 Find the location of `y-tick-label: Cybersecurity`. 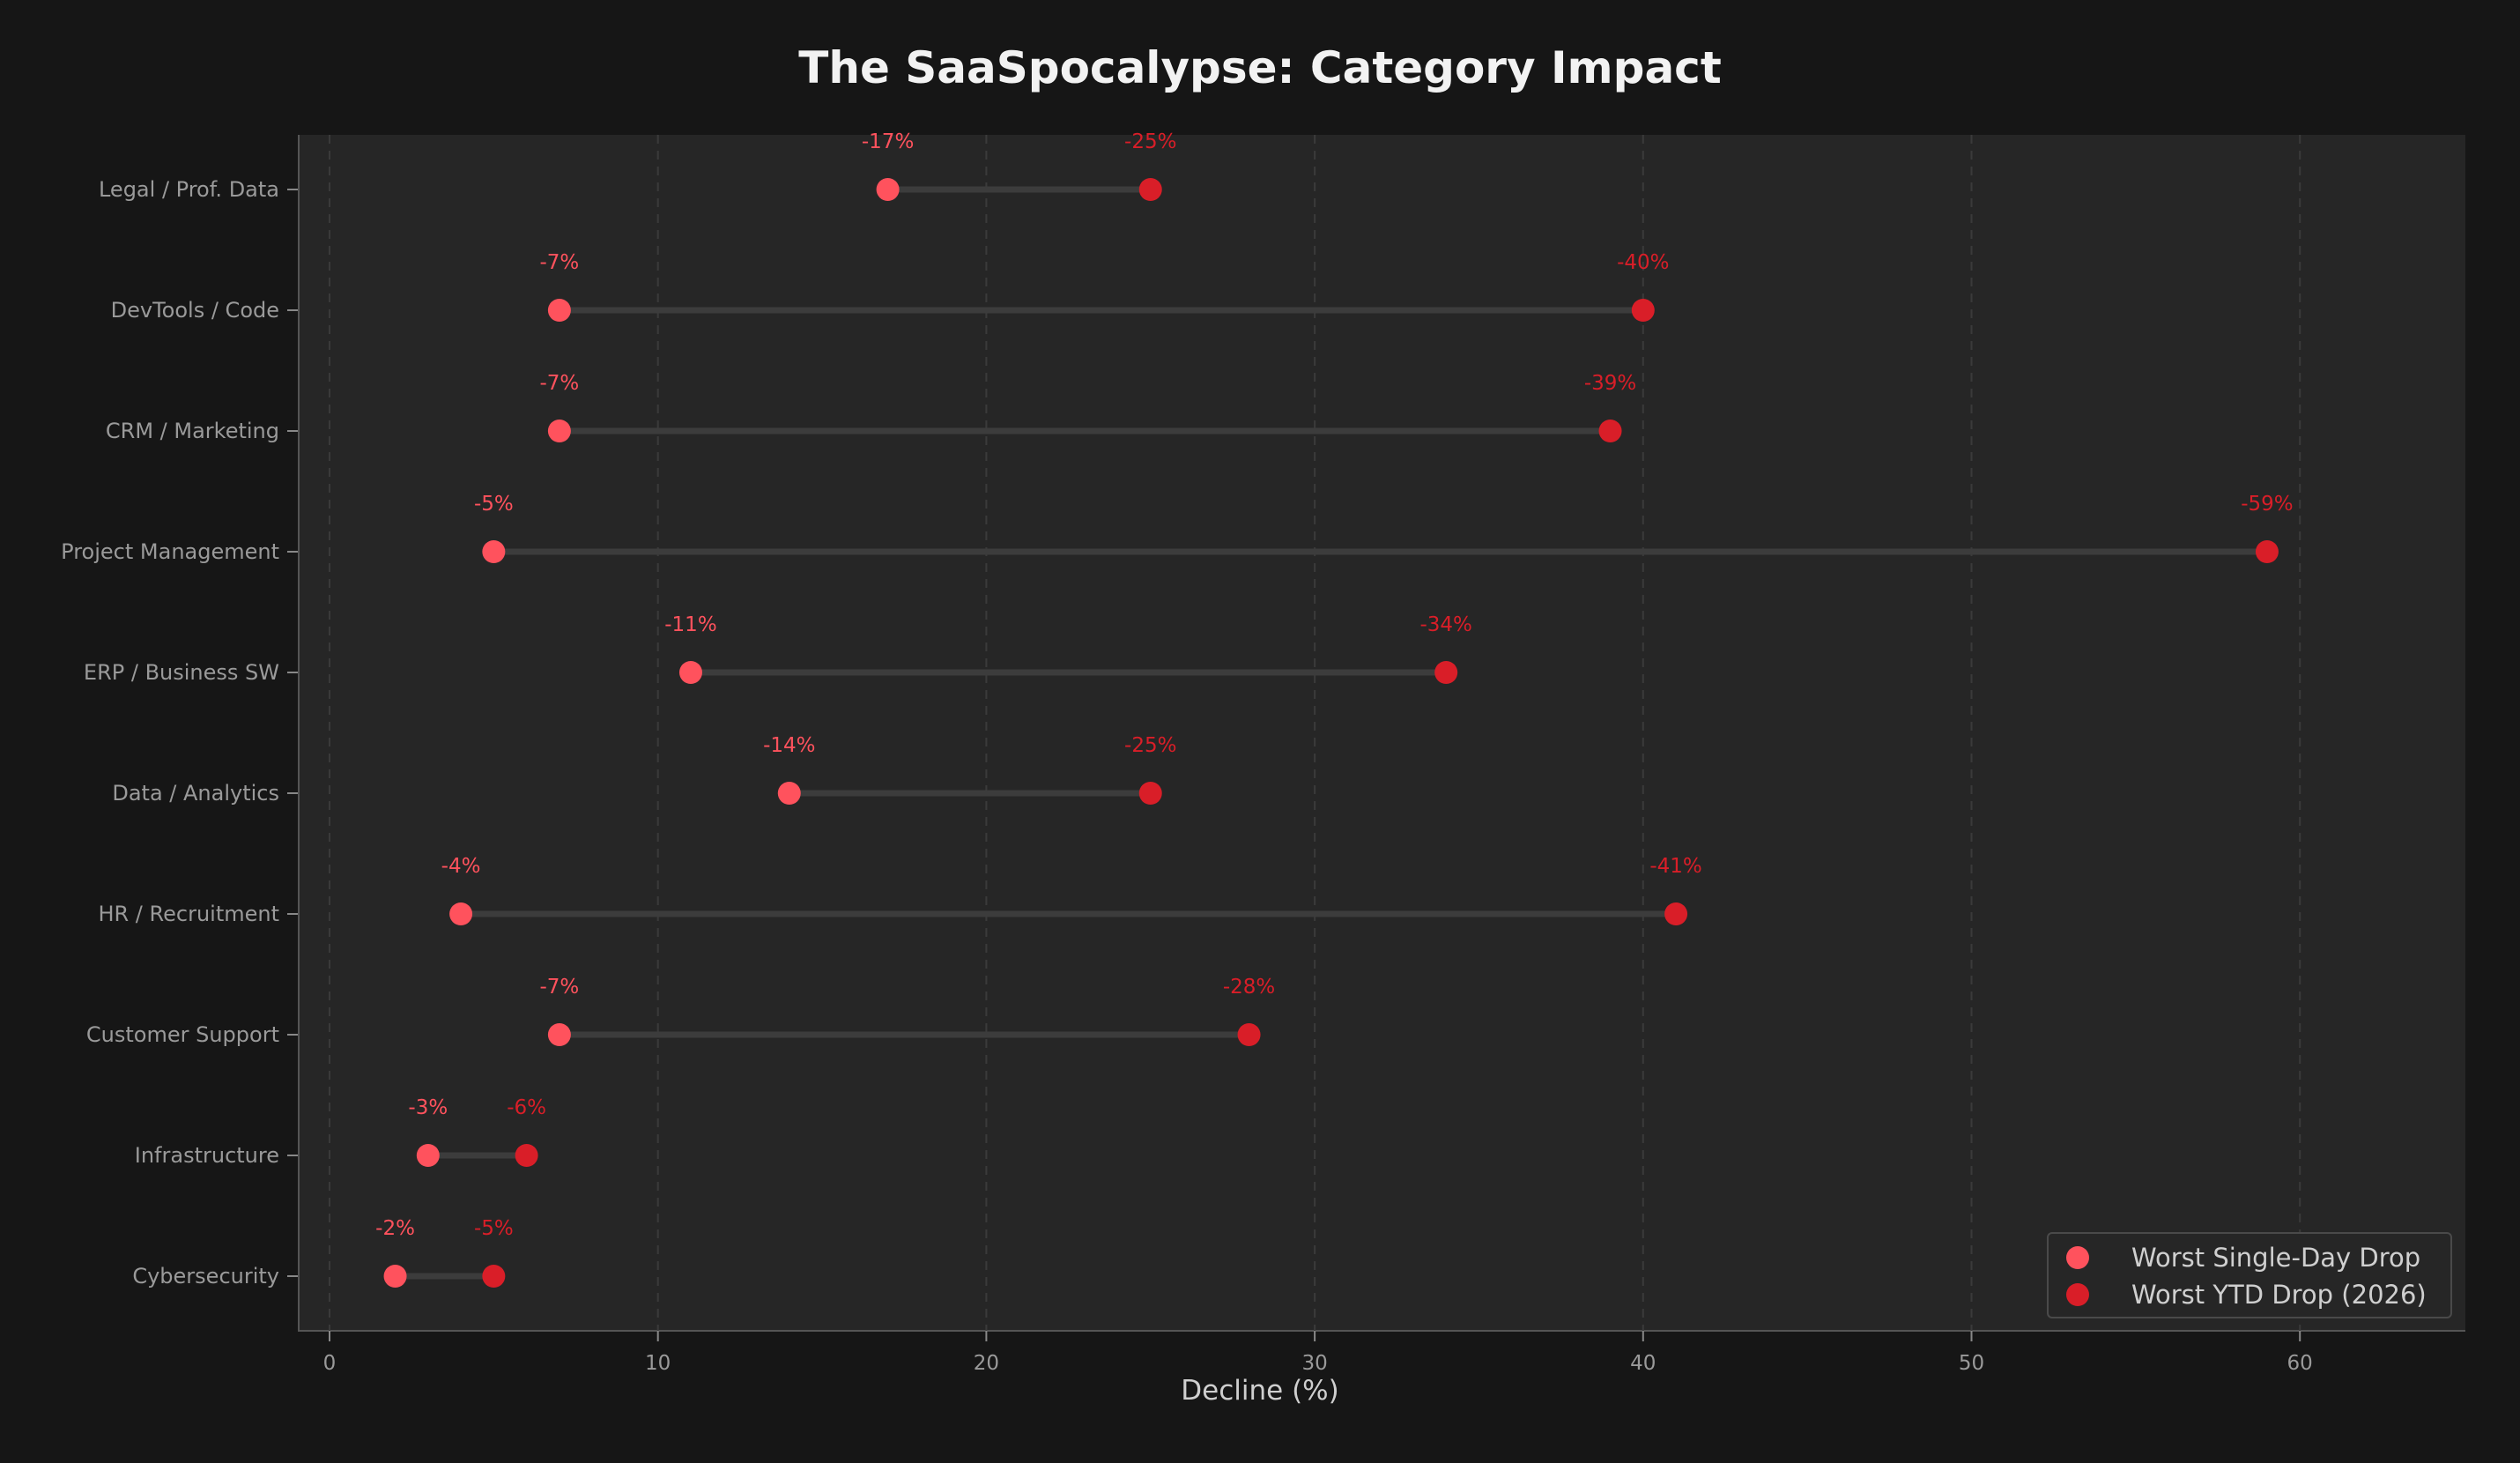

y-tick-label: Cybersecurity is located at coordinates (205, 1276).